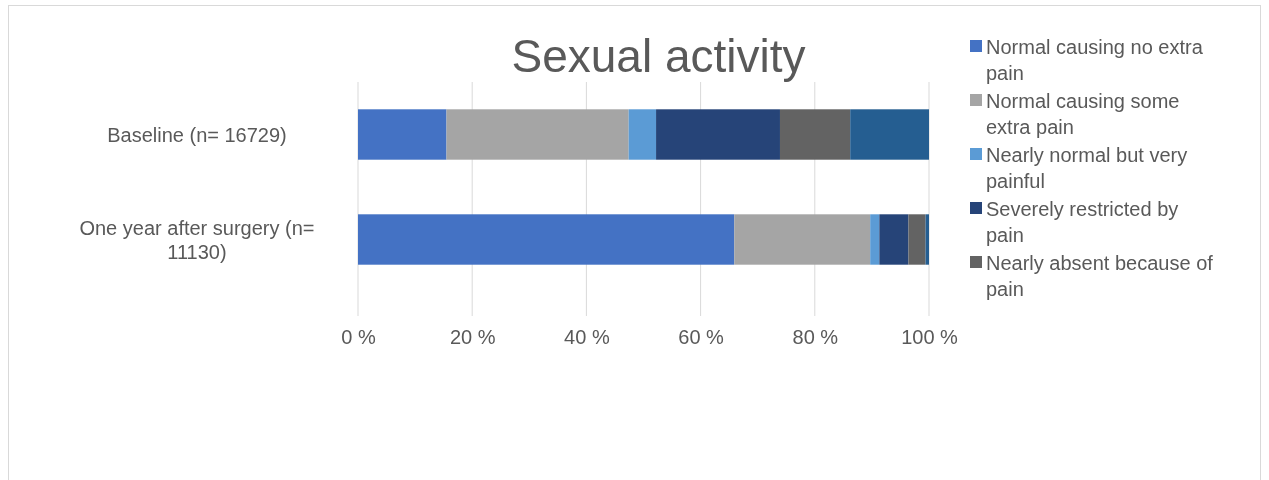 This screenshot has width=1269, height=480. Describe the element at coordinates (587, 337) in the screenshot. I see `x-tick-label: 40 %` at that location.